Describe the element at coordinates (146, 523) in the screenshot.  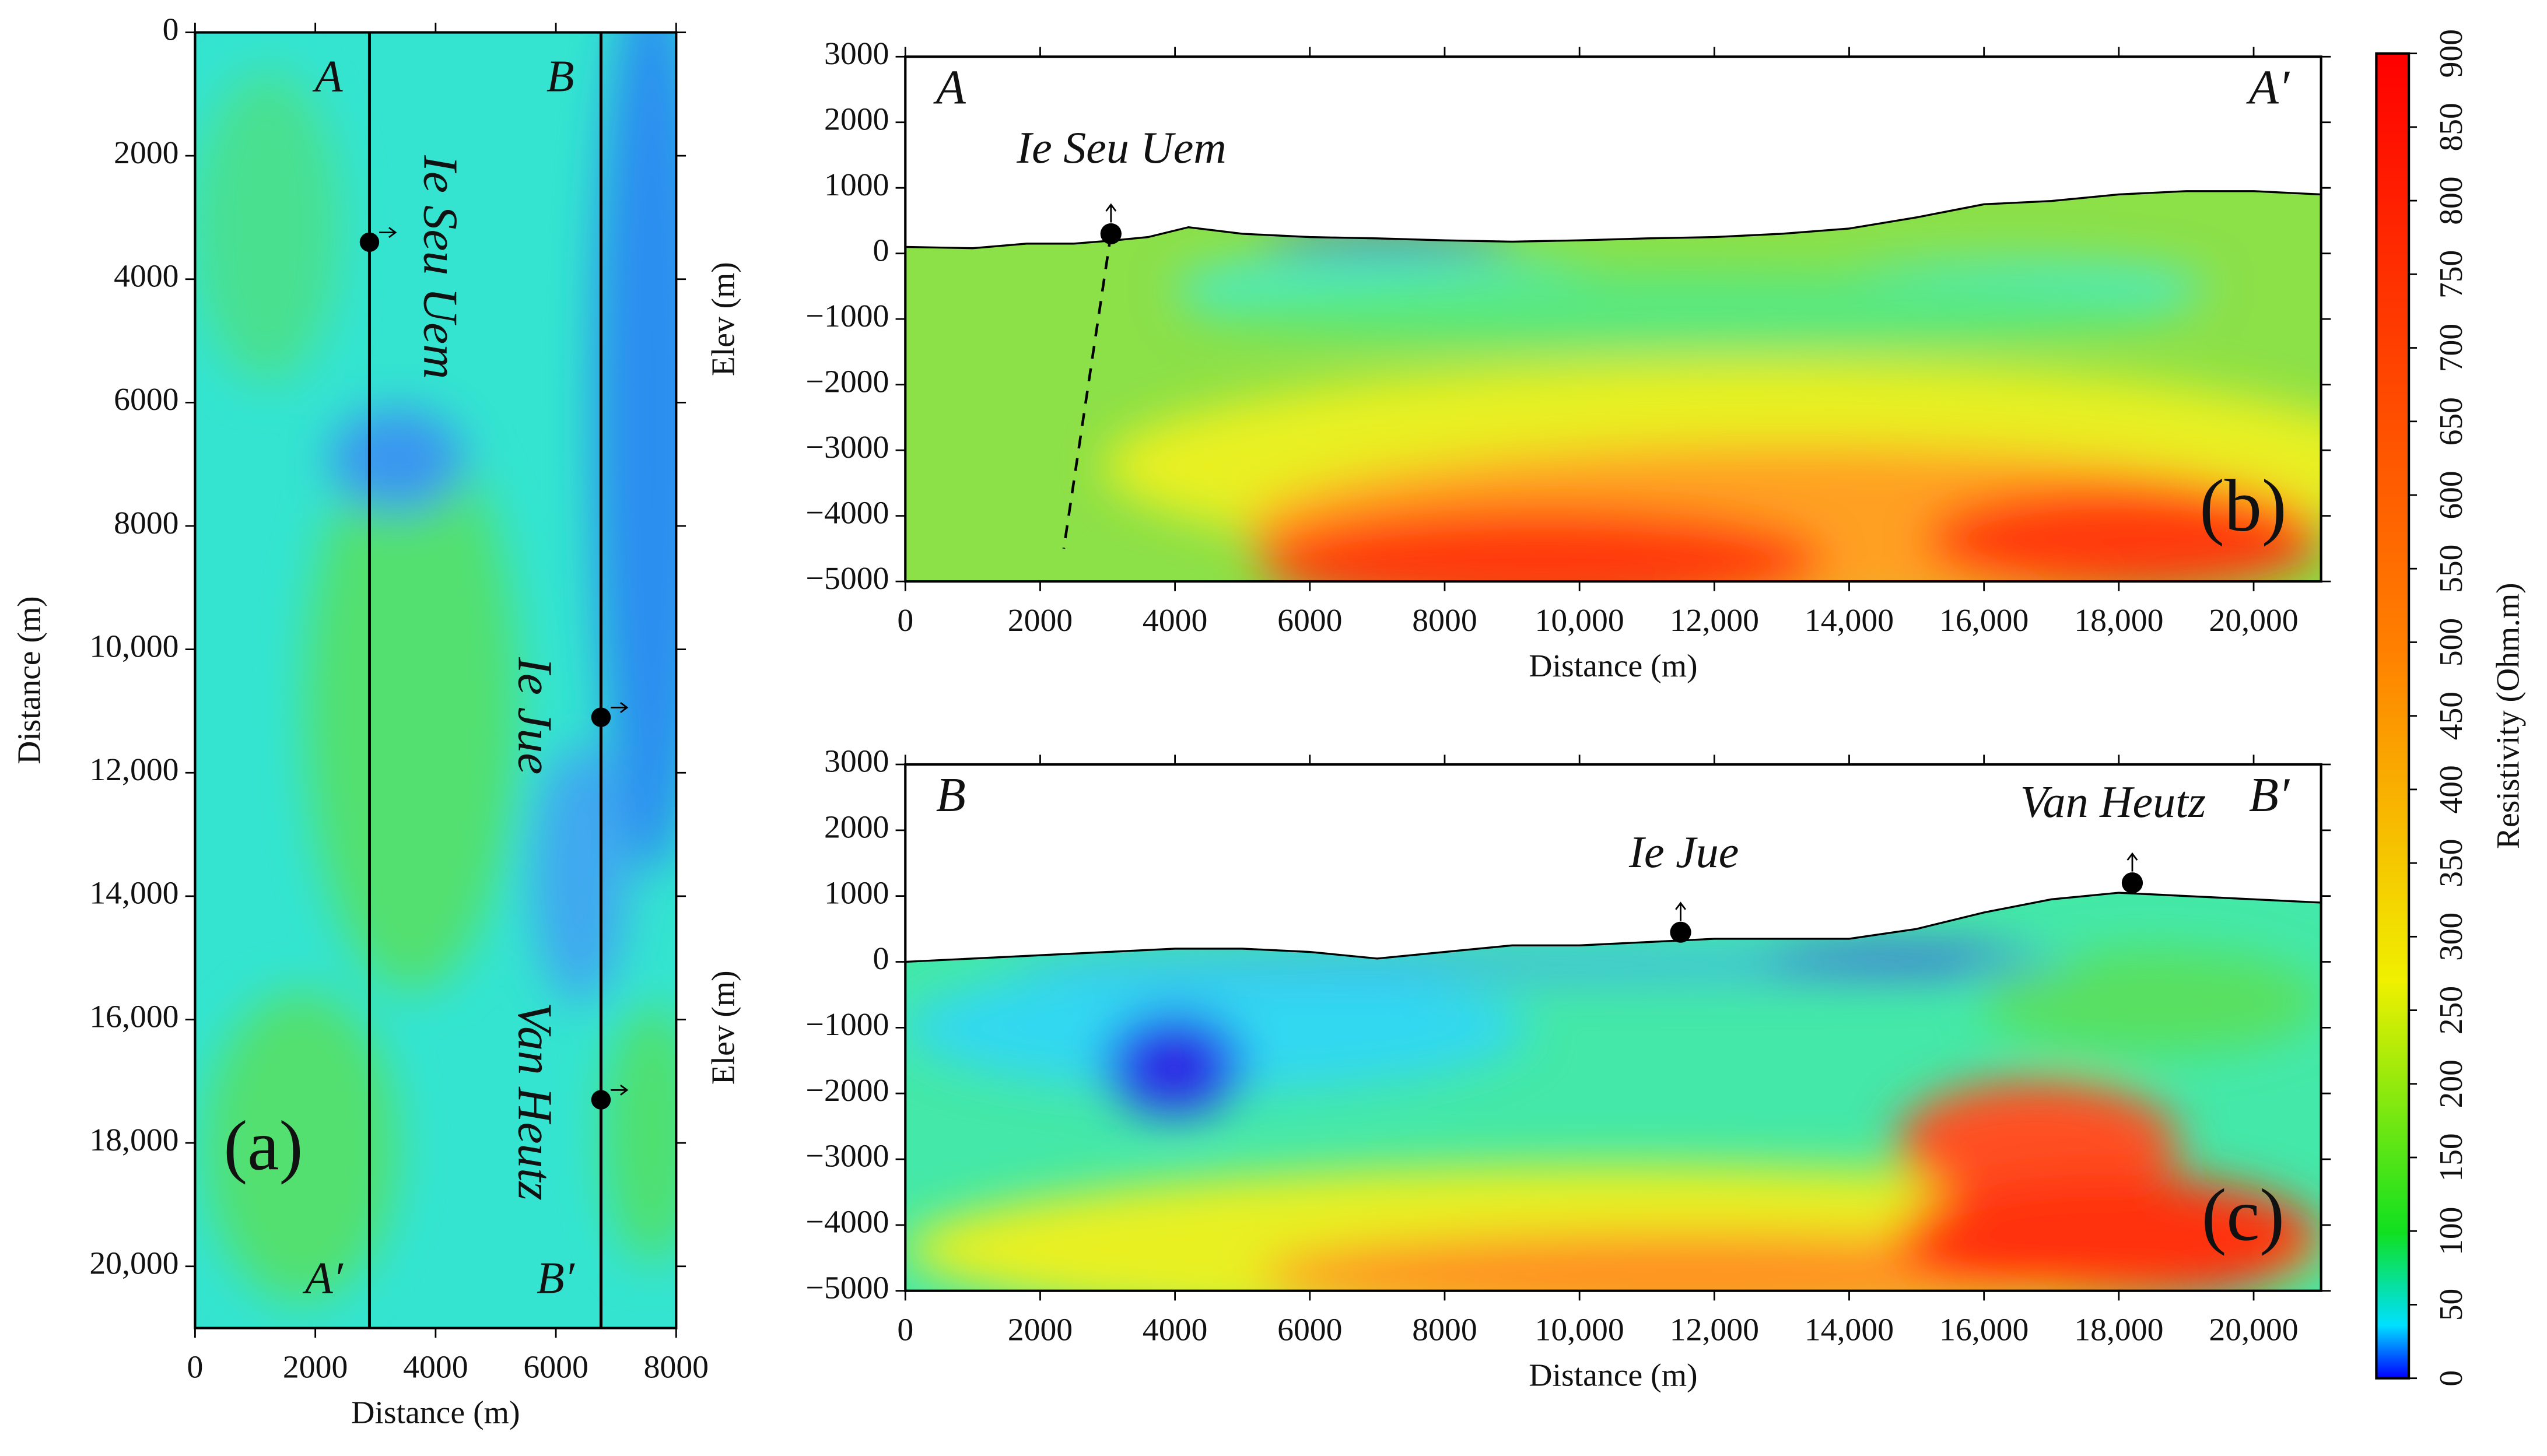
I see `y-tick-label: 8000` at that location.